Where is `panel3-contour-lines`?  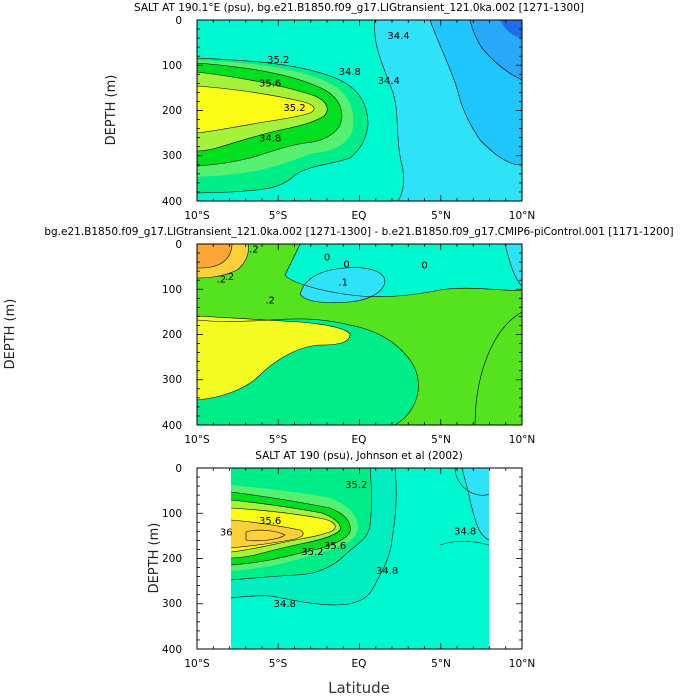
panel3-contour-lines is located at coordinates (360, 537).